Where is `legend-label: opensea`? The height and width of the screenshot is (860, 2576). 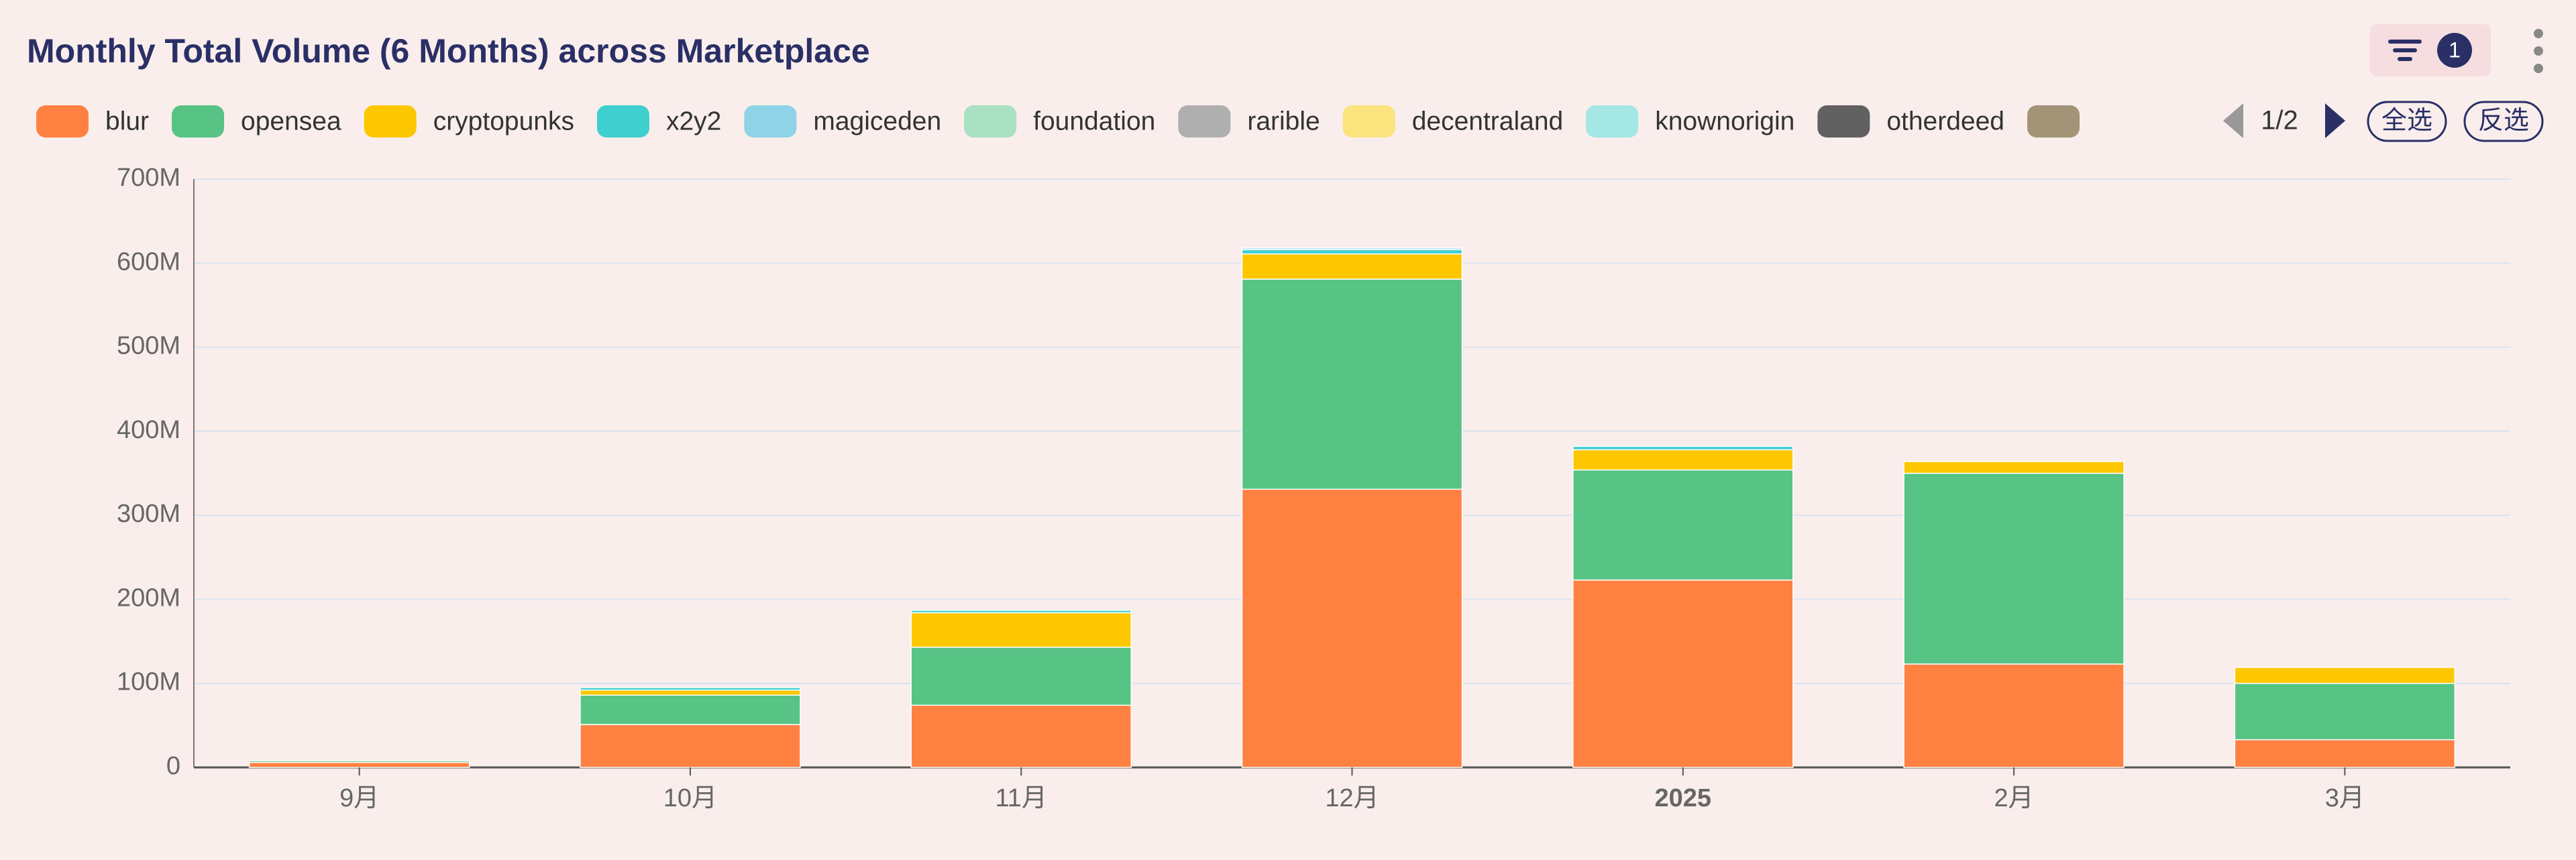 legend-label: opensea is located at coordinates (291, 121).